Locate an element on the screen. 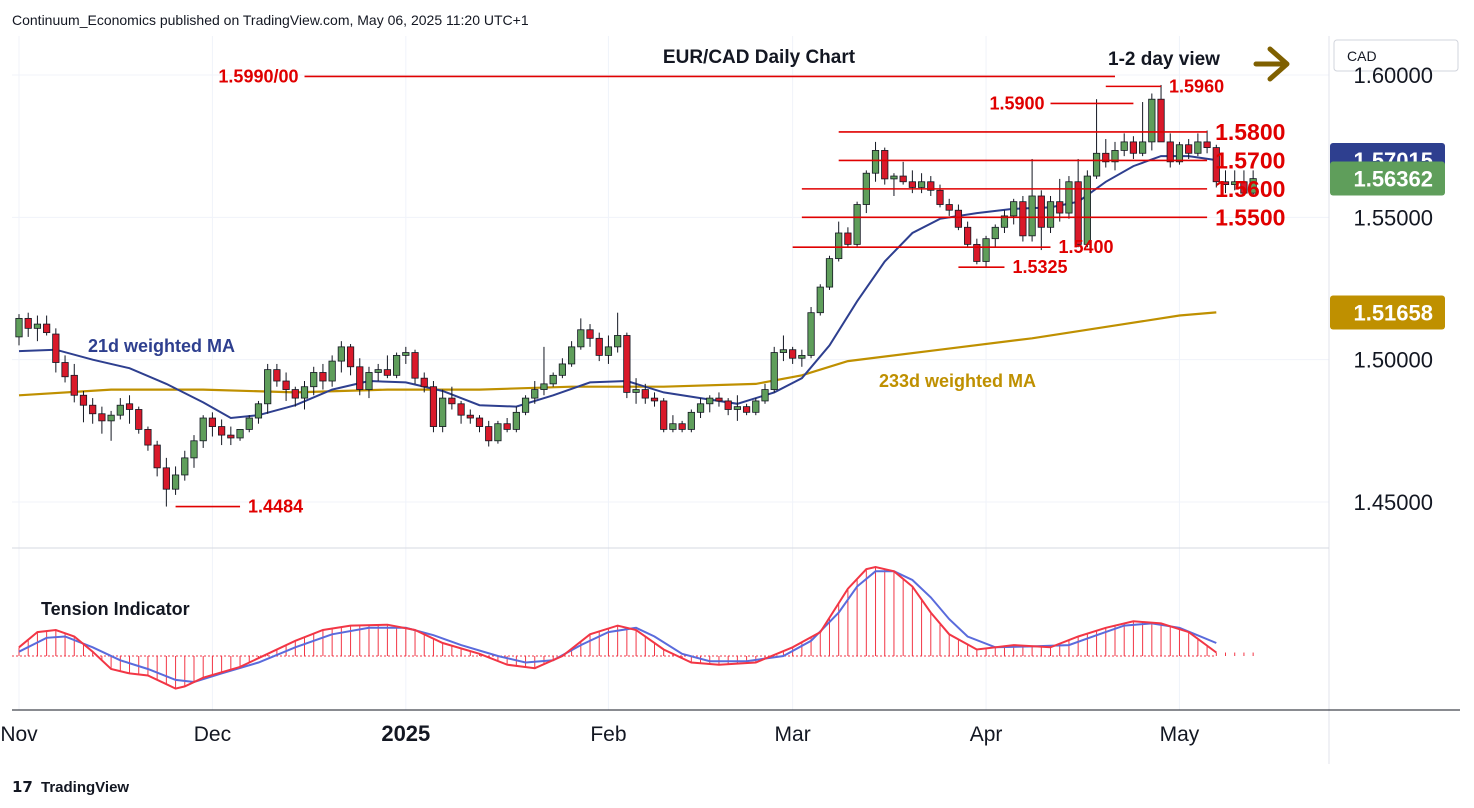 The image size is (1474, 808). tradingview-logo: 17 is located at coordinates (22, 787).